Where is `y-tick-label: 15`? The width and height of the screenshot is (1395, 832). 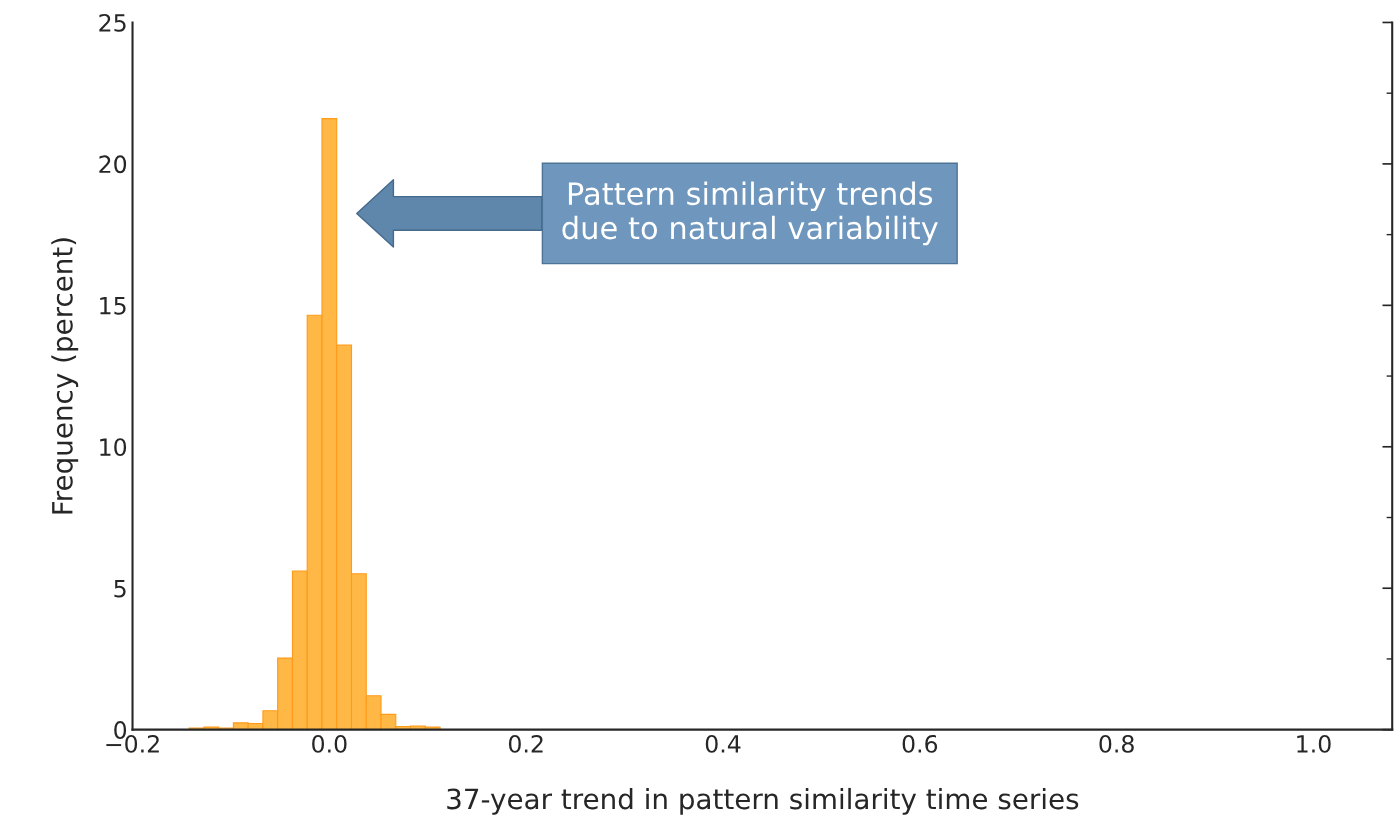 y-tick-label: 15 is located at coordinates (113, 306).